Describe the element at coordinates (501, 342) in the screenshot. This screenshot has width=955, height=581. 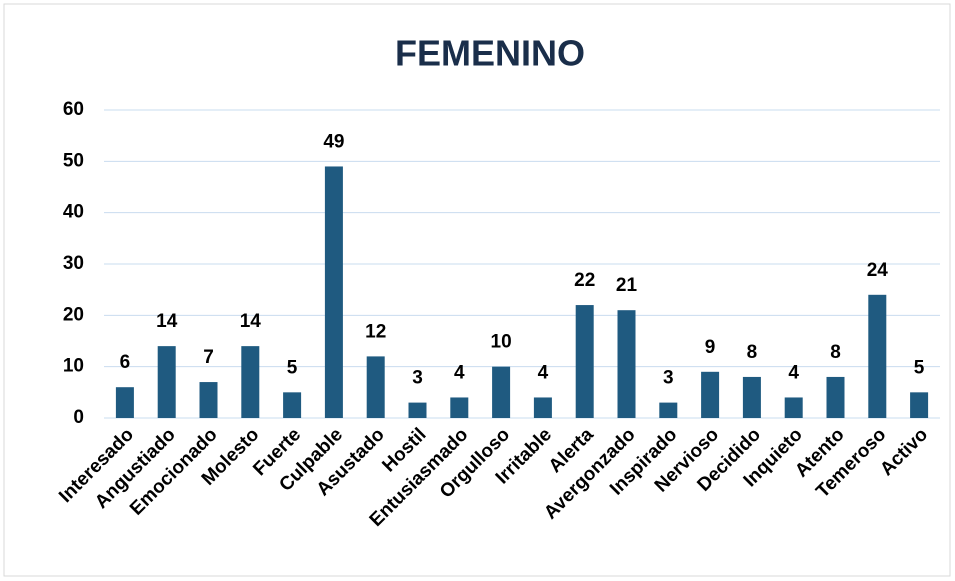
I see `data-label: 10` at that location.